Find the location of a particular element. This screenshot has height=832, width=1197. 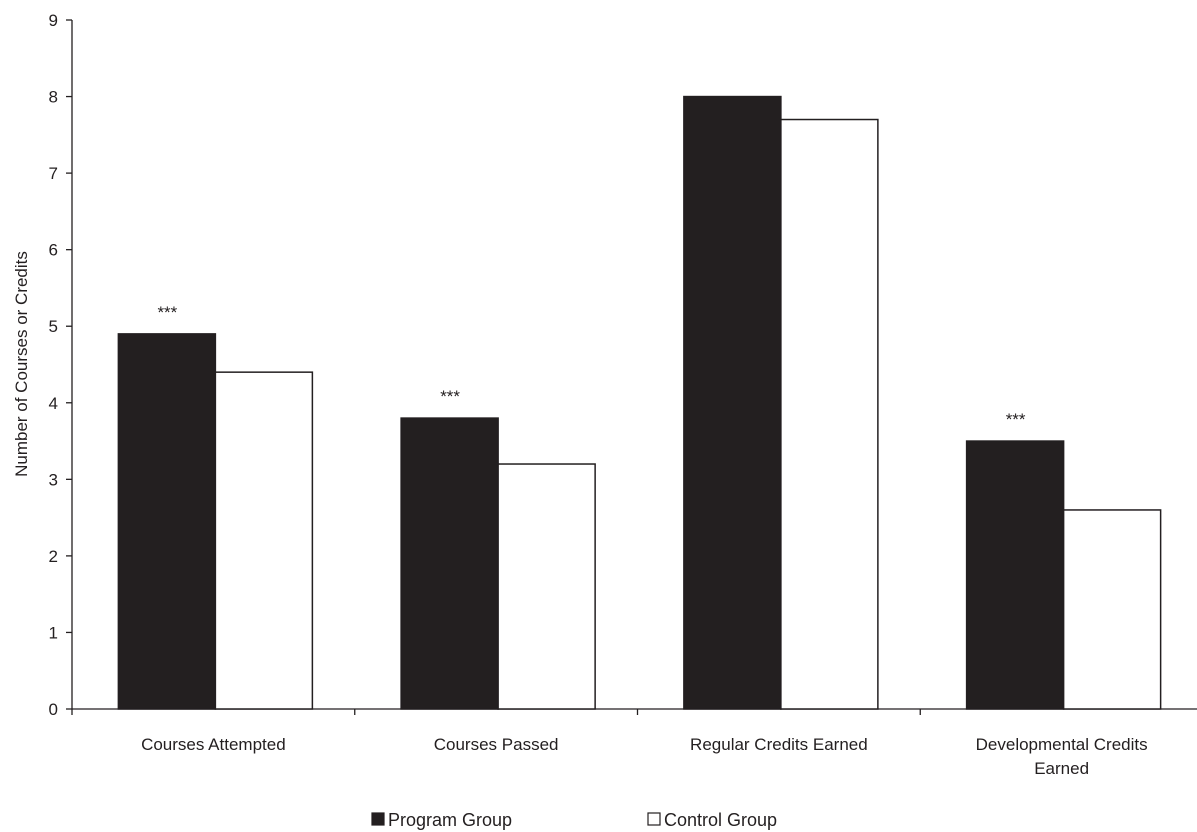

legend-label: Control Group is located at coordinates (720, 820).